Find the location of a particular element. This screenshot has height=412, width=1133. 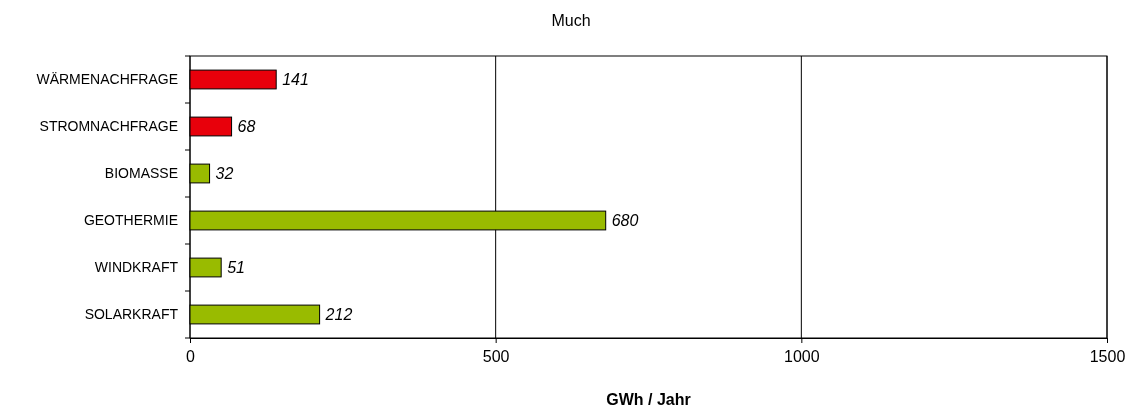

data-label: 32 is located at coordinates (224, 174).